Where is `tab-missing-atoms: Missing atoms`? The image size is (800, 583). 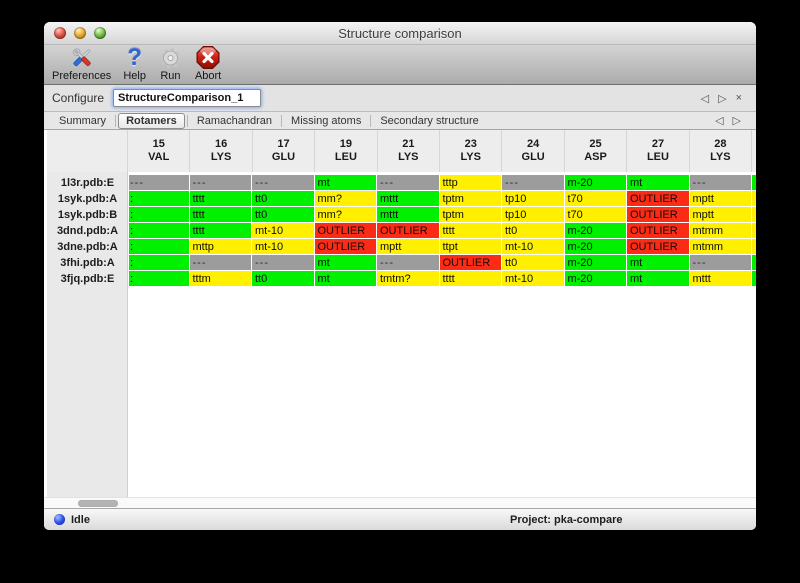
tab-missing-atoms: Missing atoms is located at coordinates (326, 120).